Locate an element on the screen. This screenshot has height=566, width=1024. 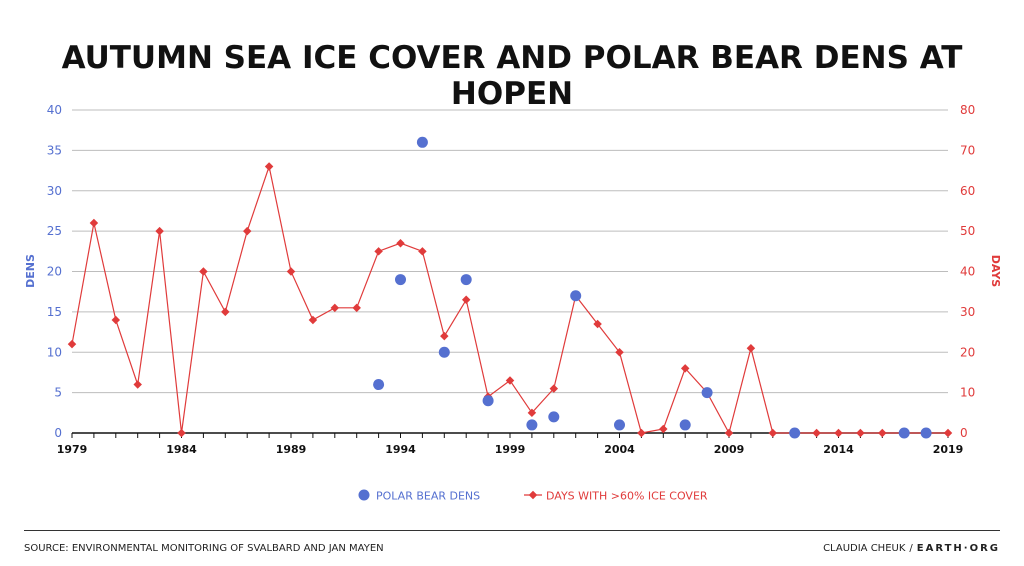
left-tick-label: 40 is located at coordinates (54, 110).